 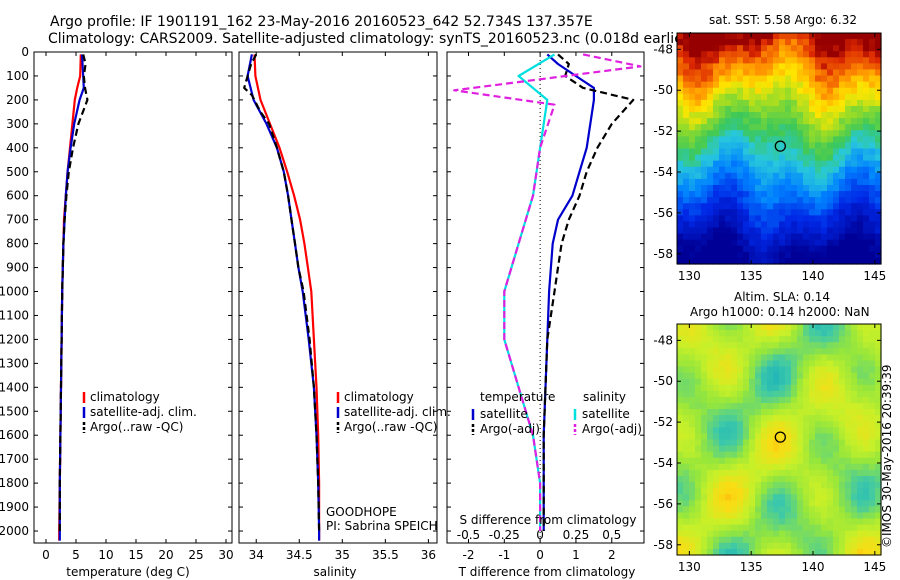 What do you see at coordinates (782, 297) in the screenshot?
I see `sla-map-title: Altim. SLA: 0.14` at bounding box center [782, 297].